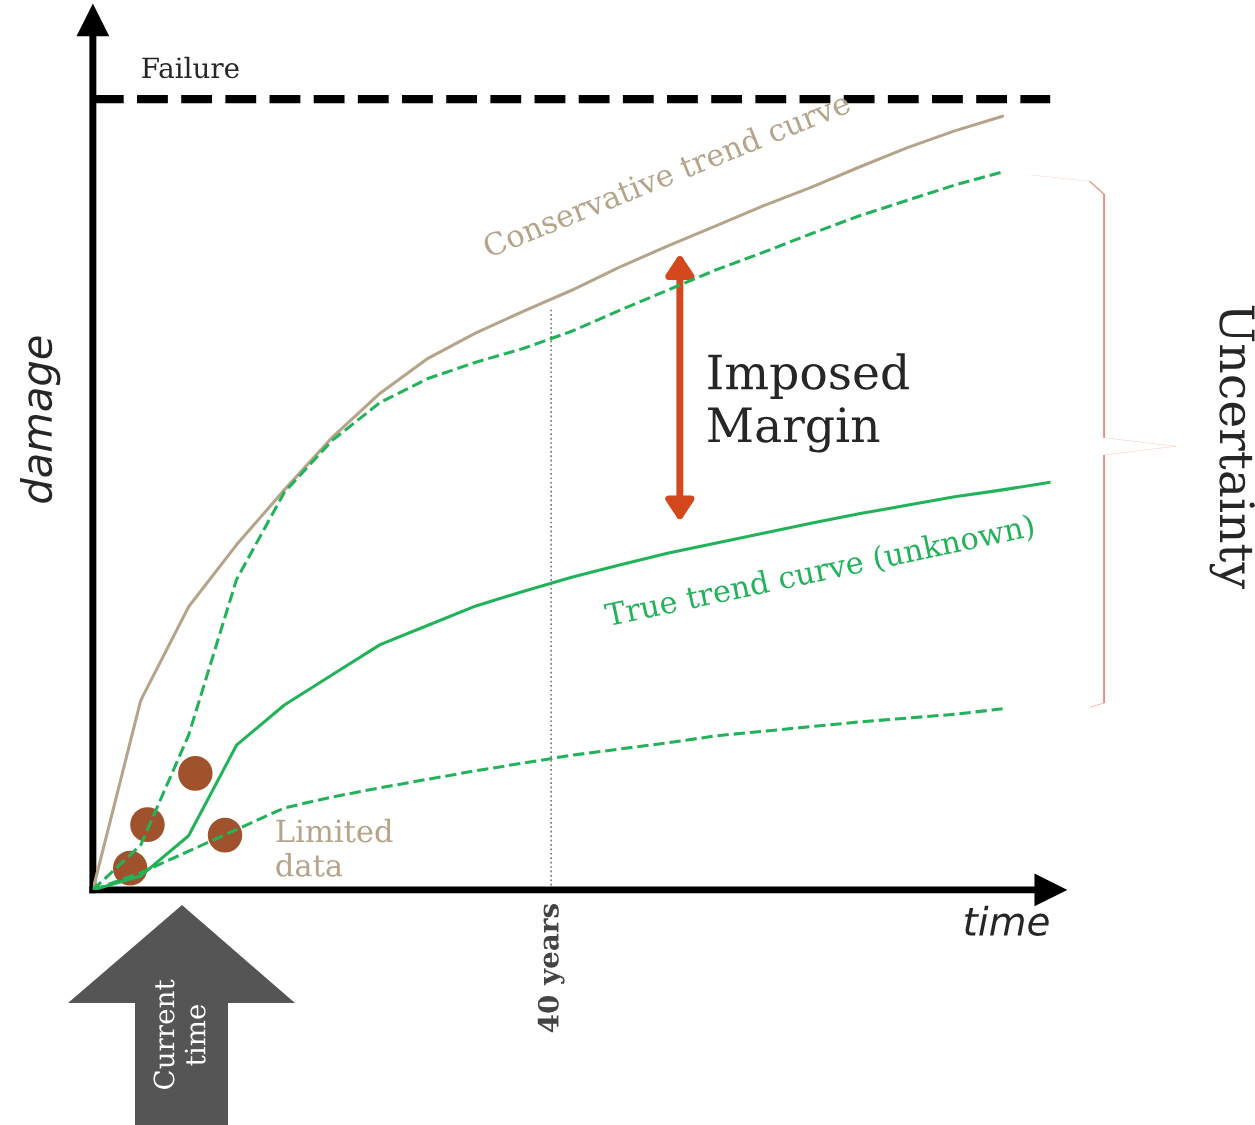  I want to click on ref-line-label: Failure, so click(190, 67).